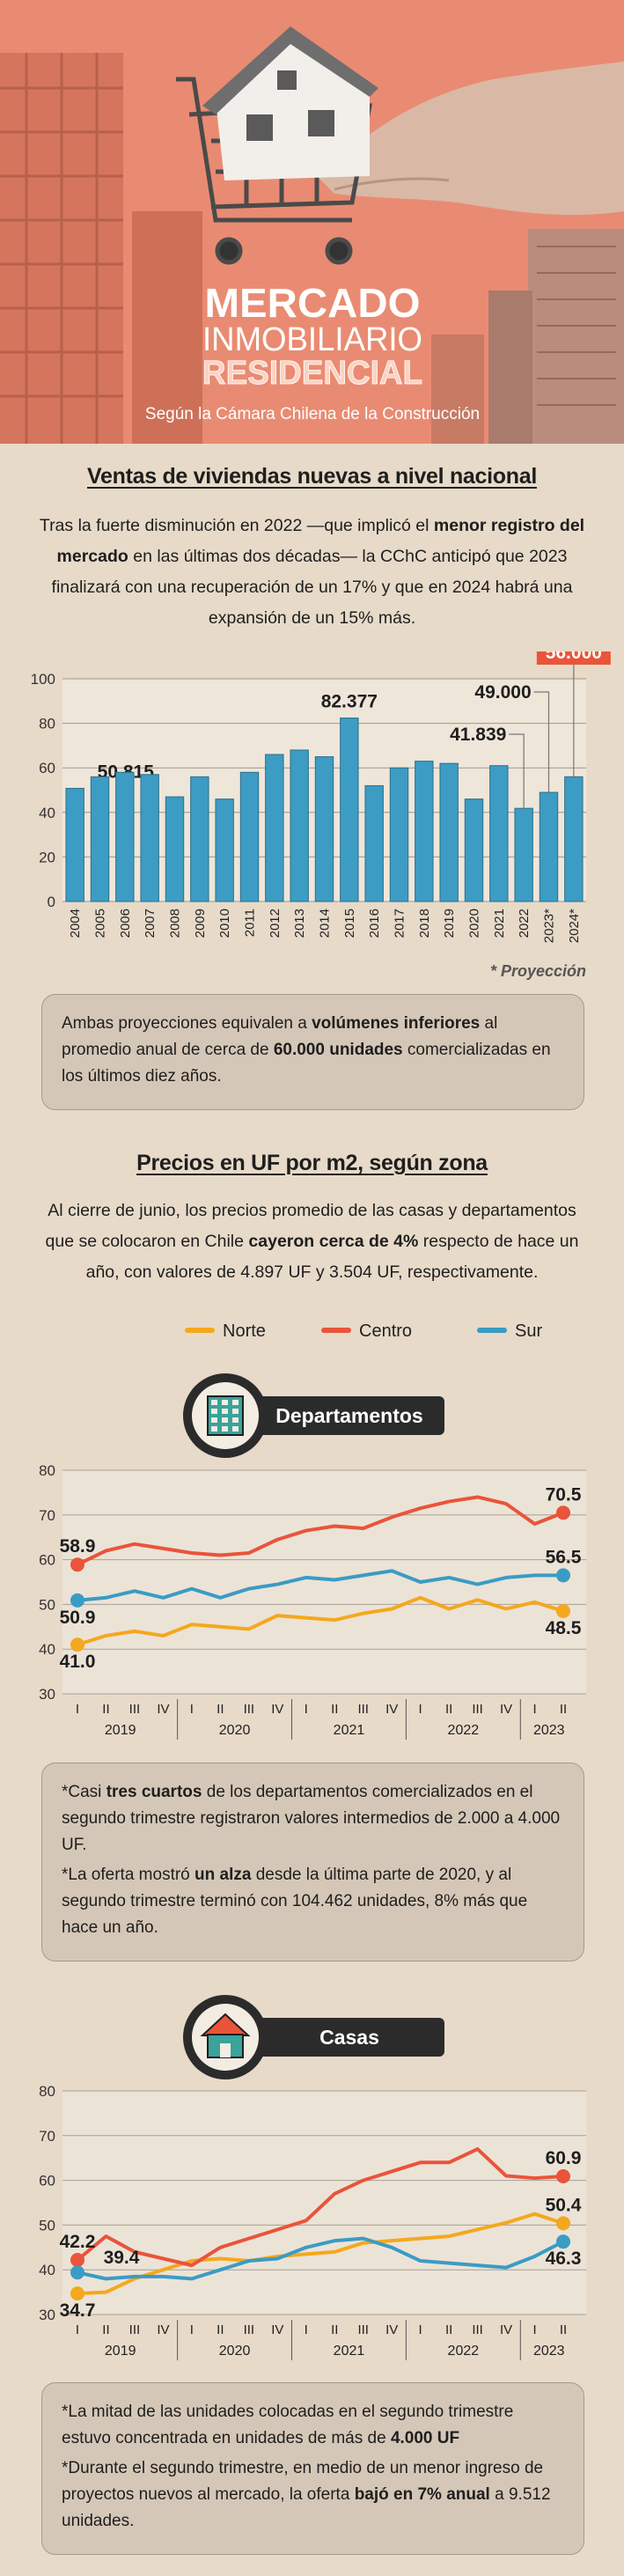  What do you see at coordinates (564, 1628) in the screenshot?
I see `value-label: 48.5` at bounding box center [564, 1628].